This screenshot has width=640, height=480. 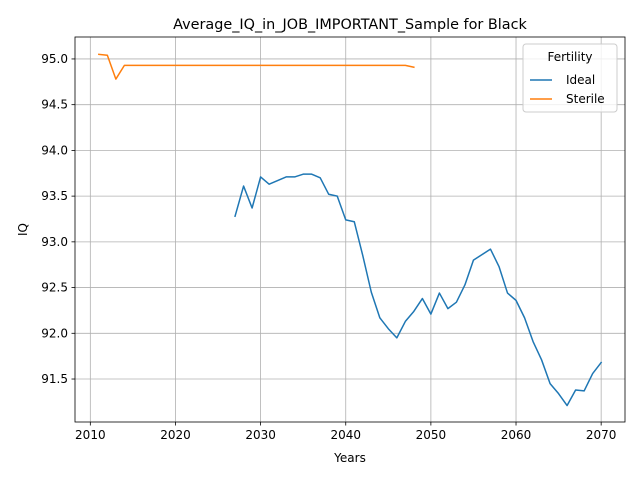 What do you see at coordinates (349, 458) in the screenshot?
I see `x-axis-label: Years` at bounding box center [349, 458].